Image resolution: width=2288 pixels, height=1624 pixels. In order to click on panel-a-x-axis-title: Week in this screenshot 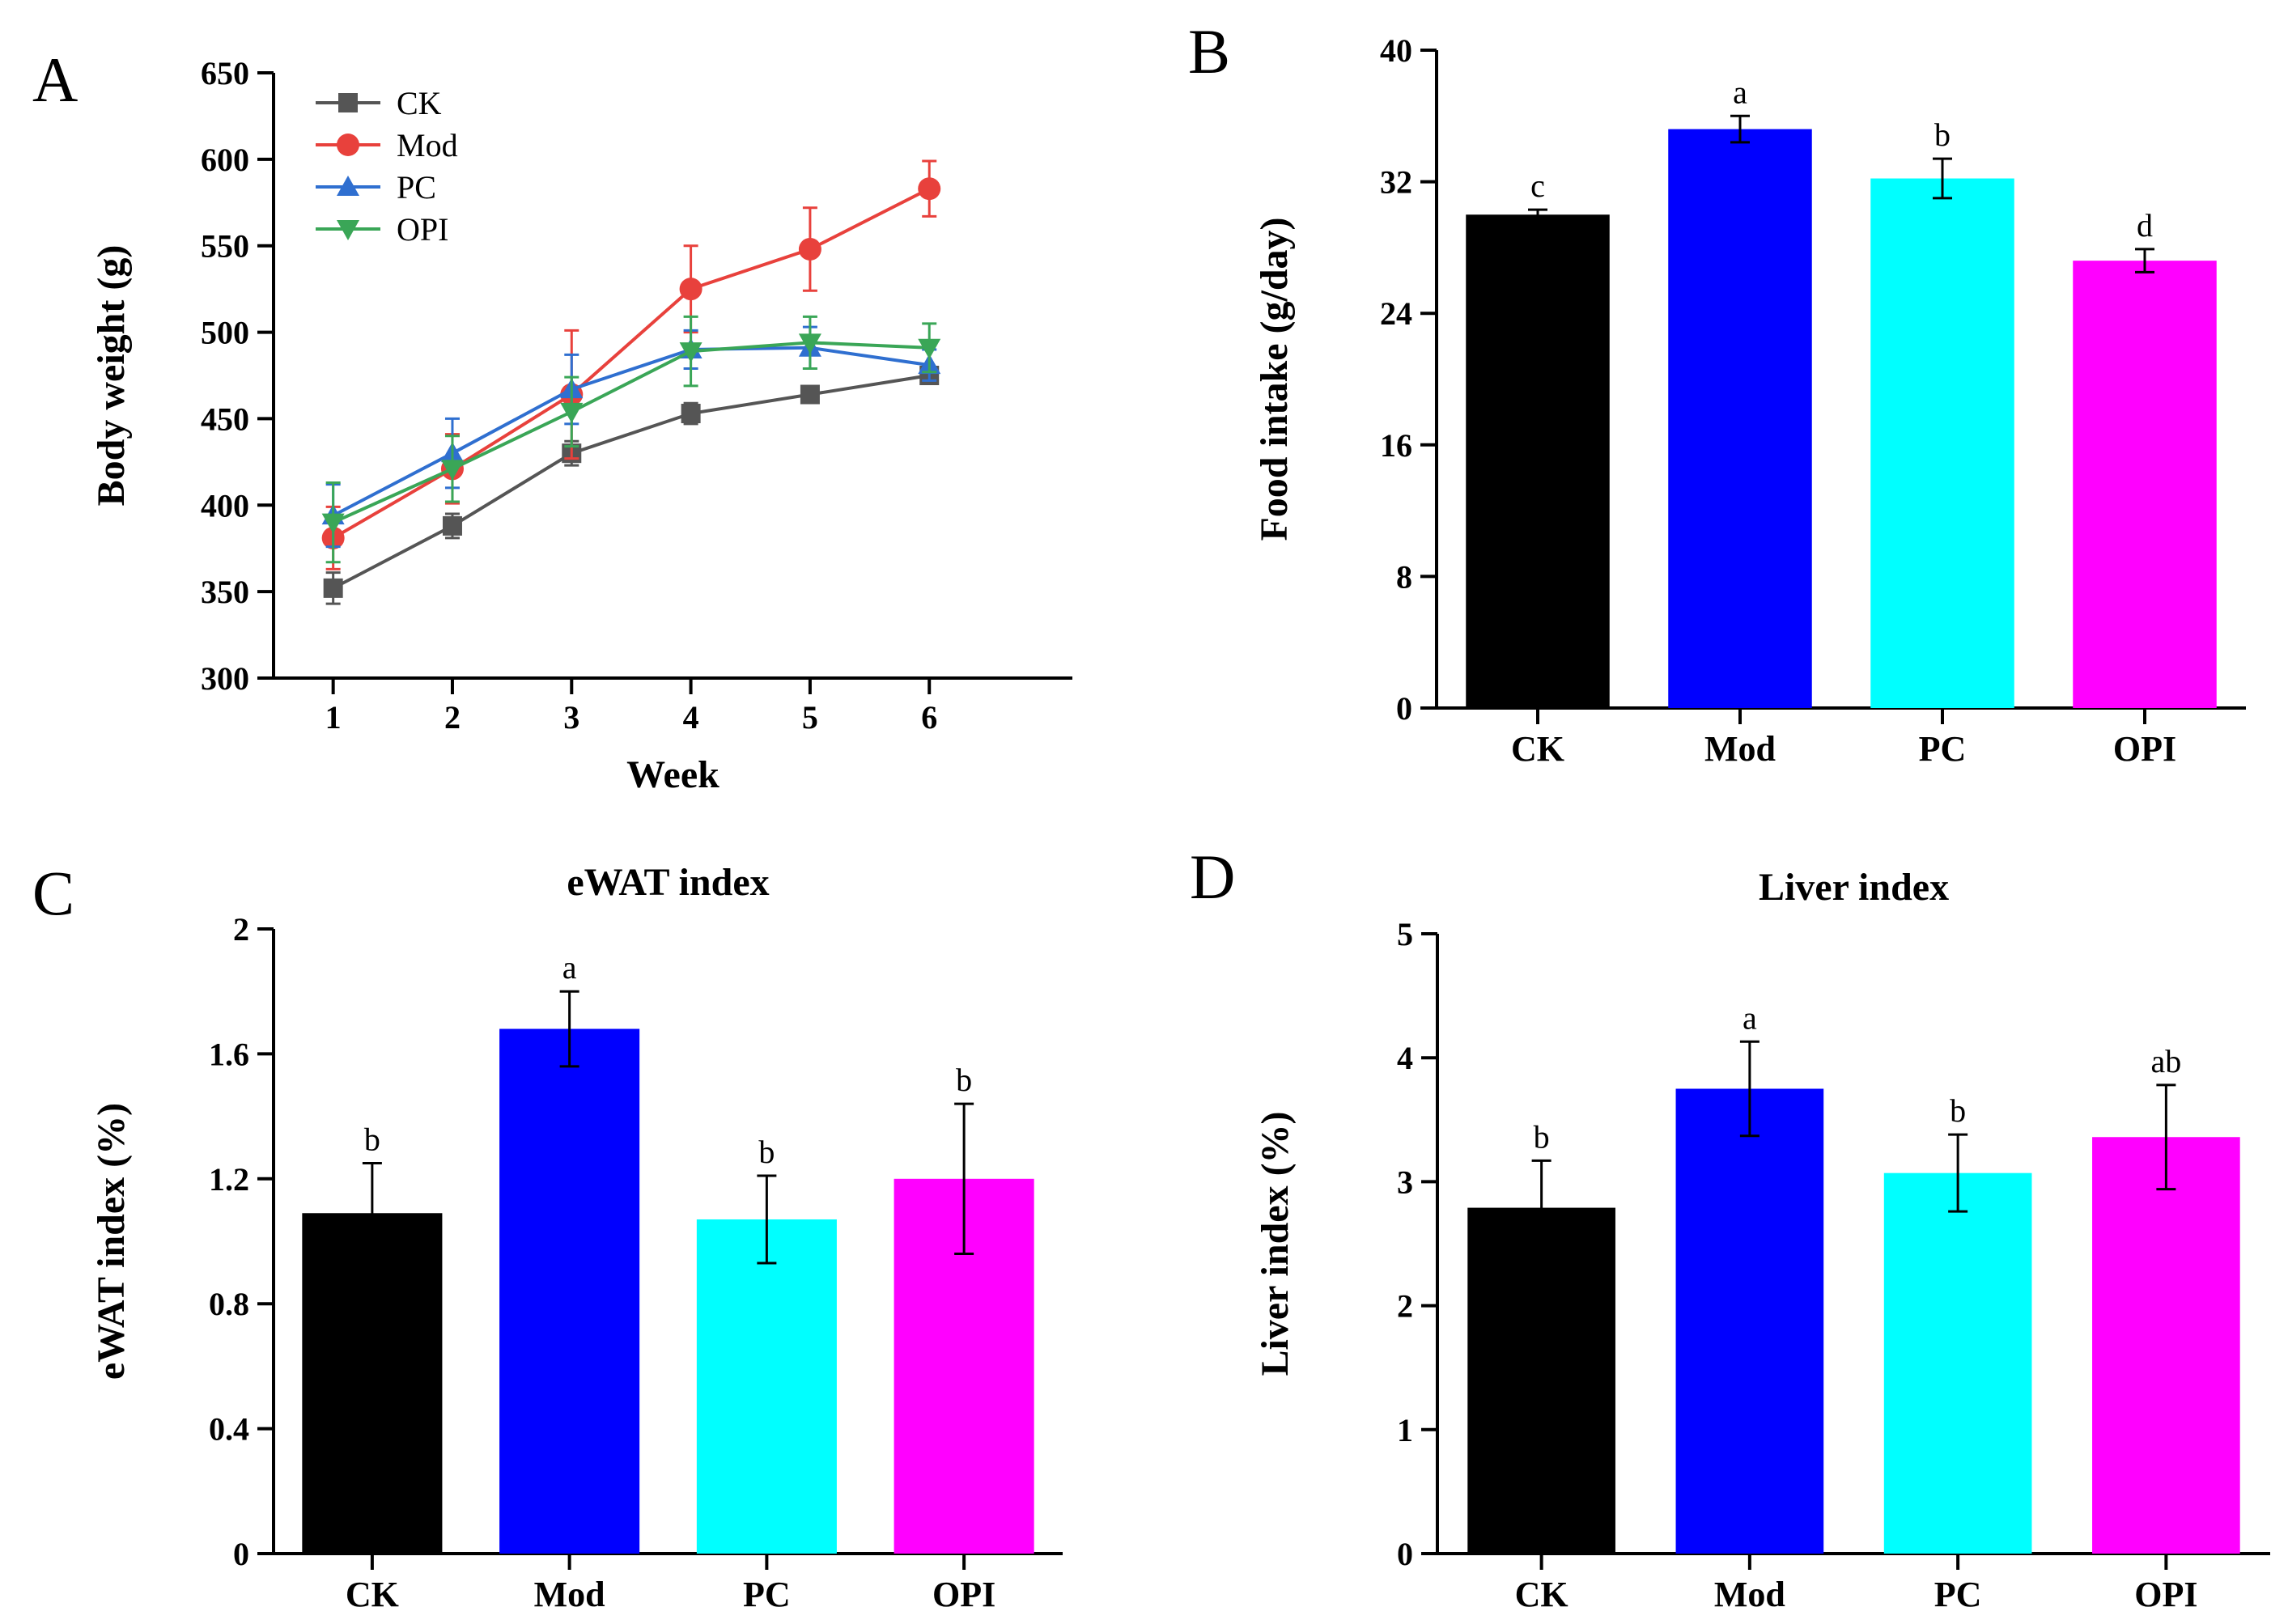, I will do `click(673, 774)`.